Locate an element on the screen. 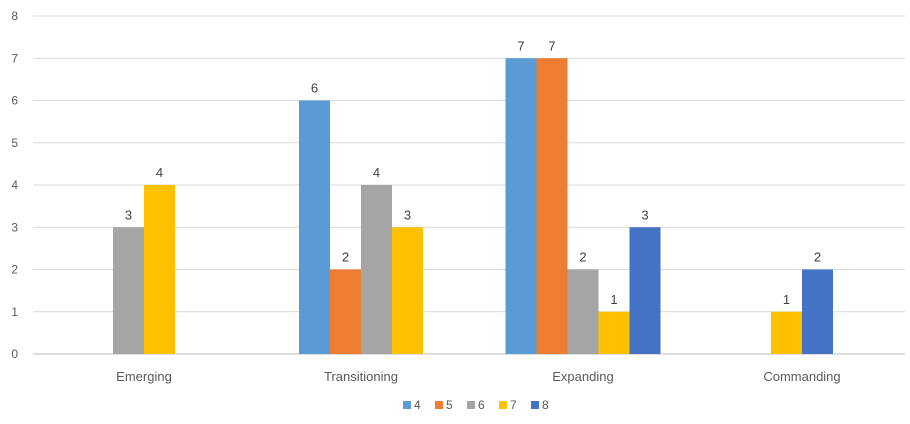 Image resolution: width=910 pixels, height=424 pixels. x-axis-tick-labels: Emerging Transitioning Expanding Commanding is located at coordinates (478, 376).